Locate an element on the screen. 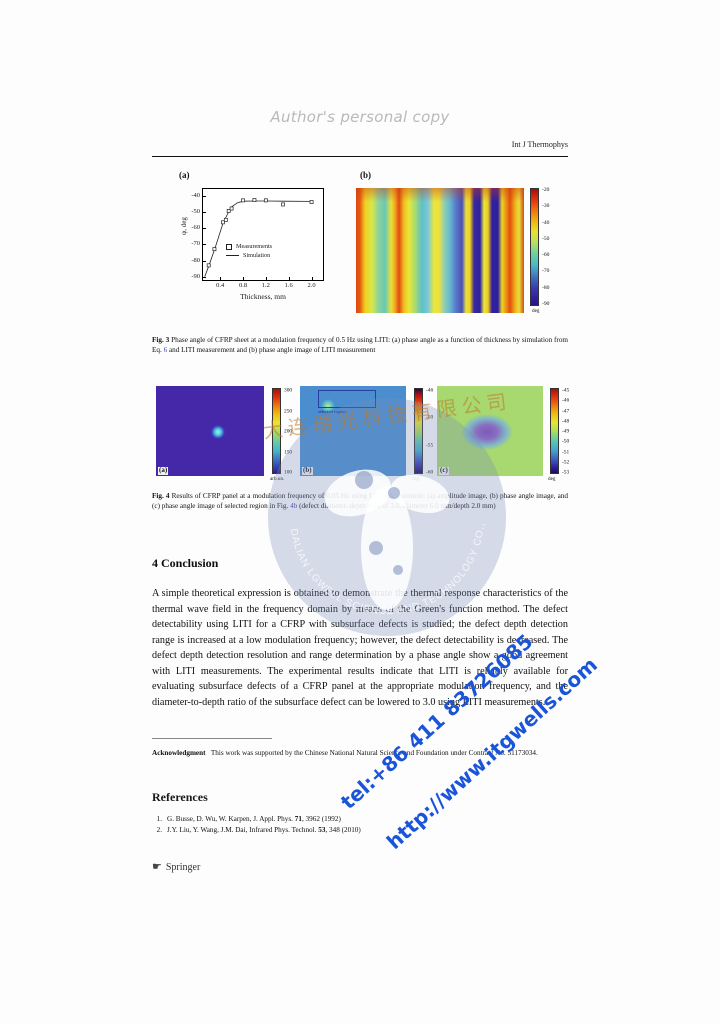 The width and height of the screenshot is (720, 1024). colorbar-tick-label: -49 is located at coordinates (566, 431).